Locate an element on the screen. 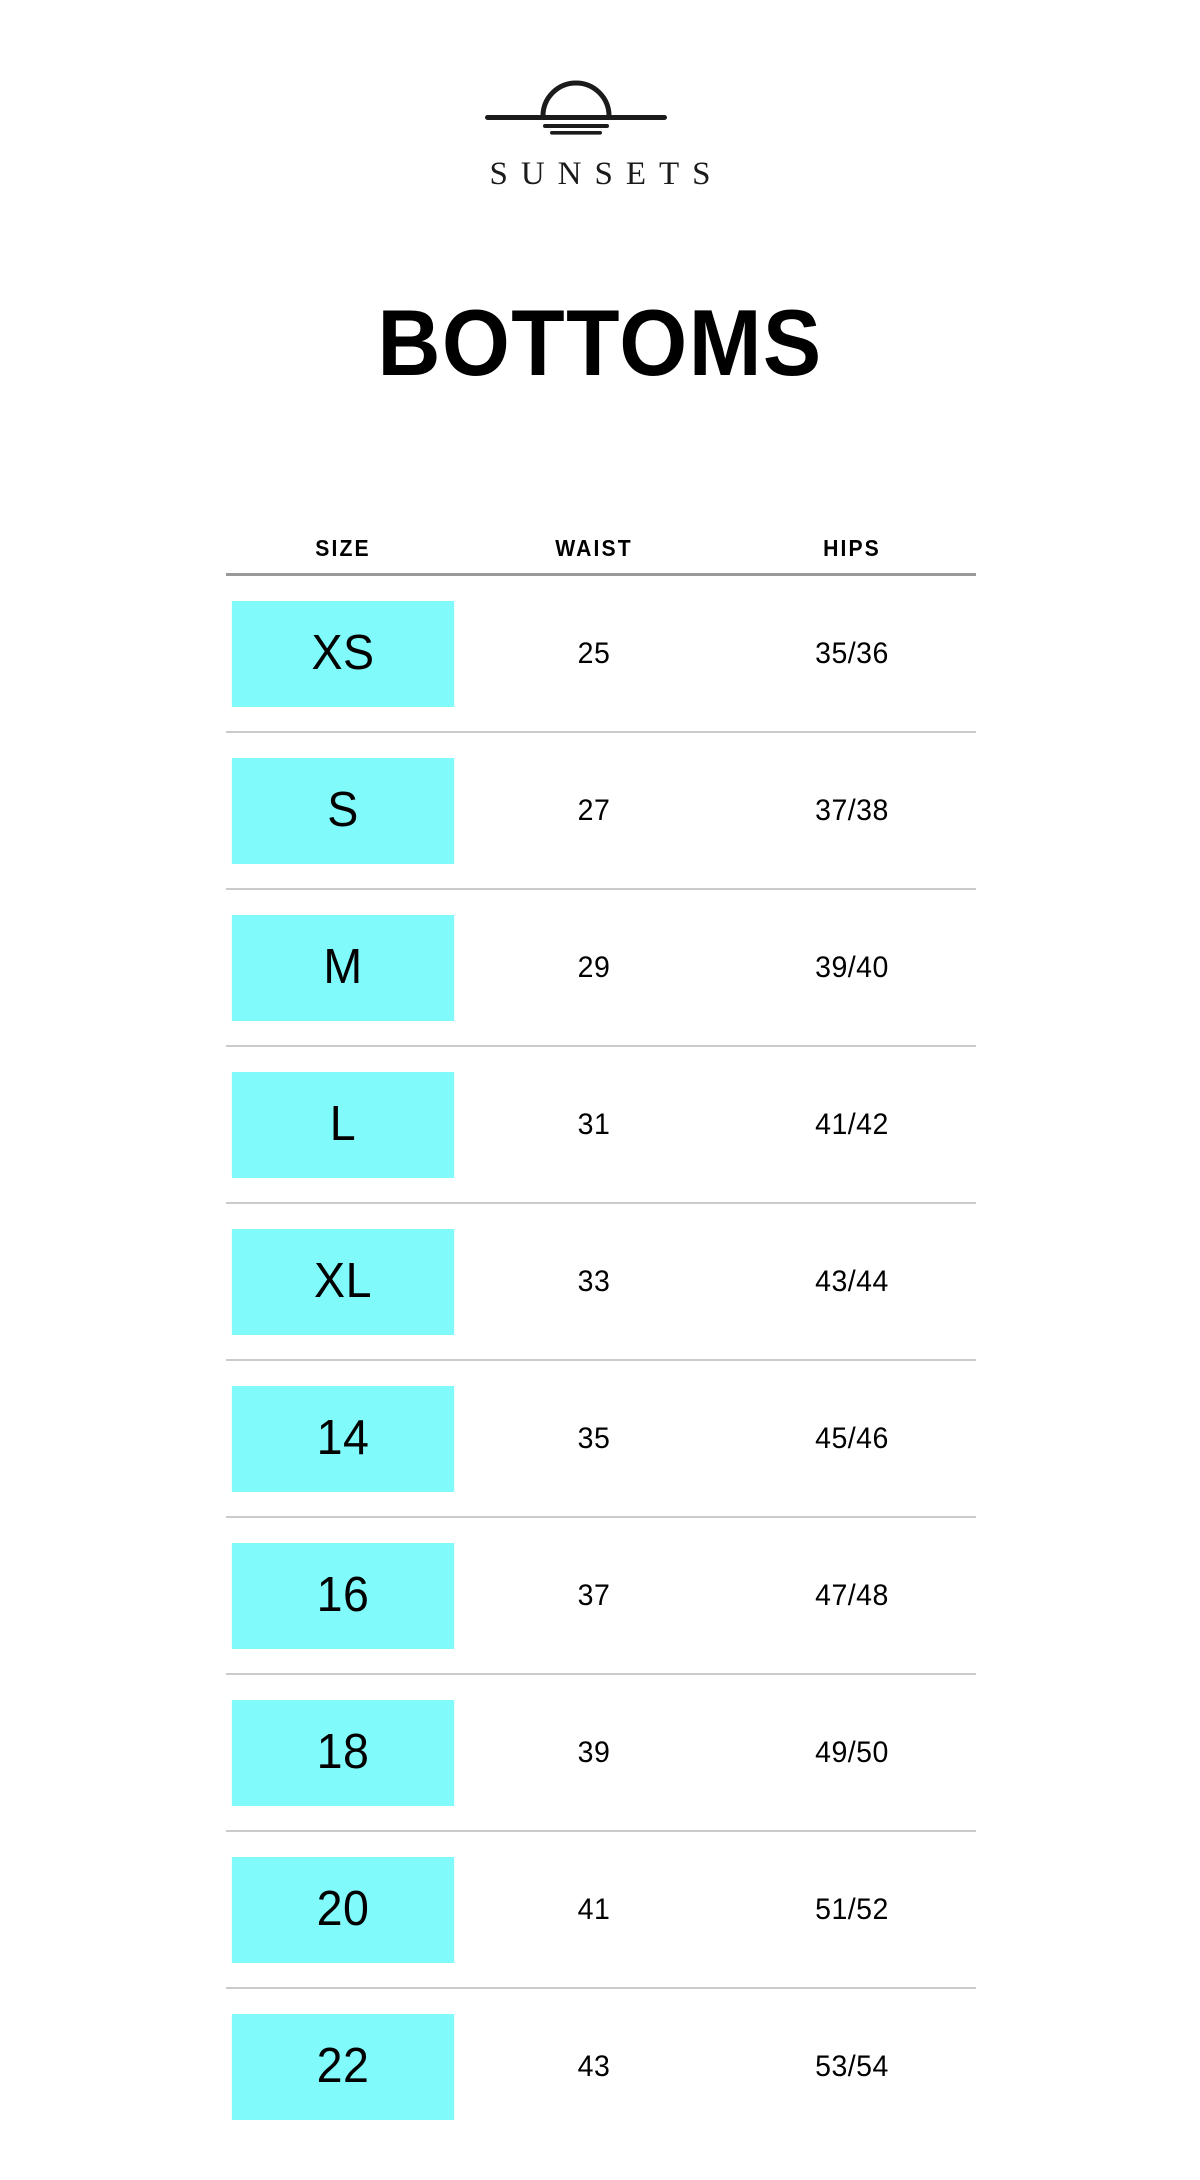 Image resolution: width=1200 pixels, height=2180 pixels. size-chip: XL is located at coordinates (343, 1281).